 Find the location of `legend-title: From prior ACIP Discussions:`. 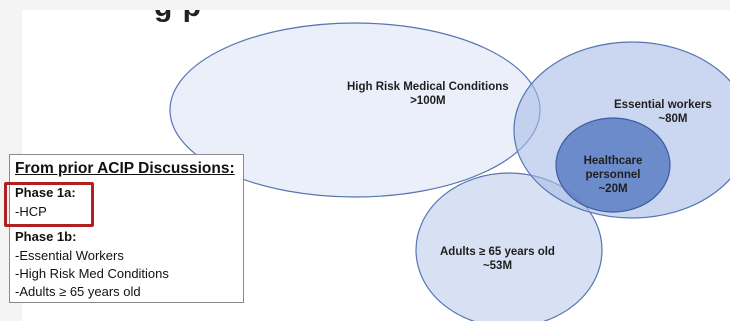

legend-title: From prior ACIP Discussions: is located at coordinates (125, 168).